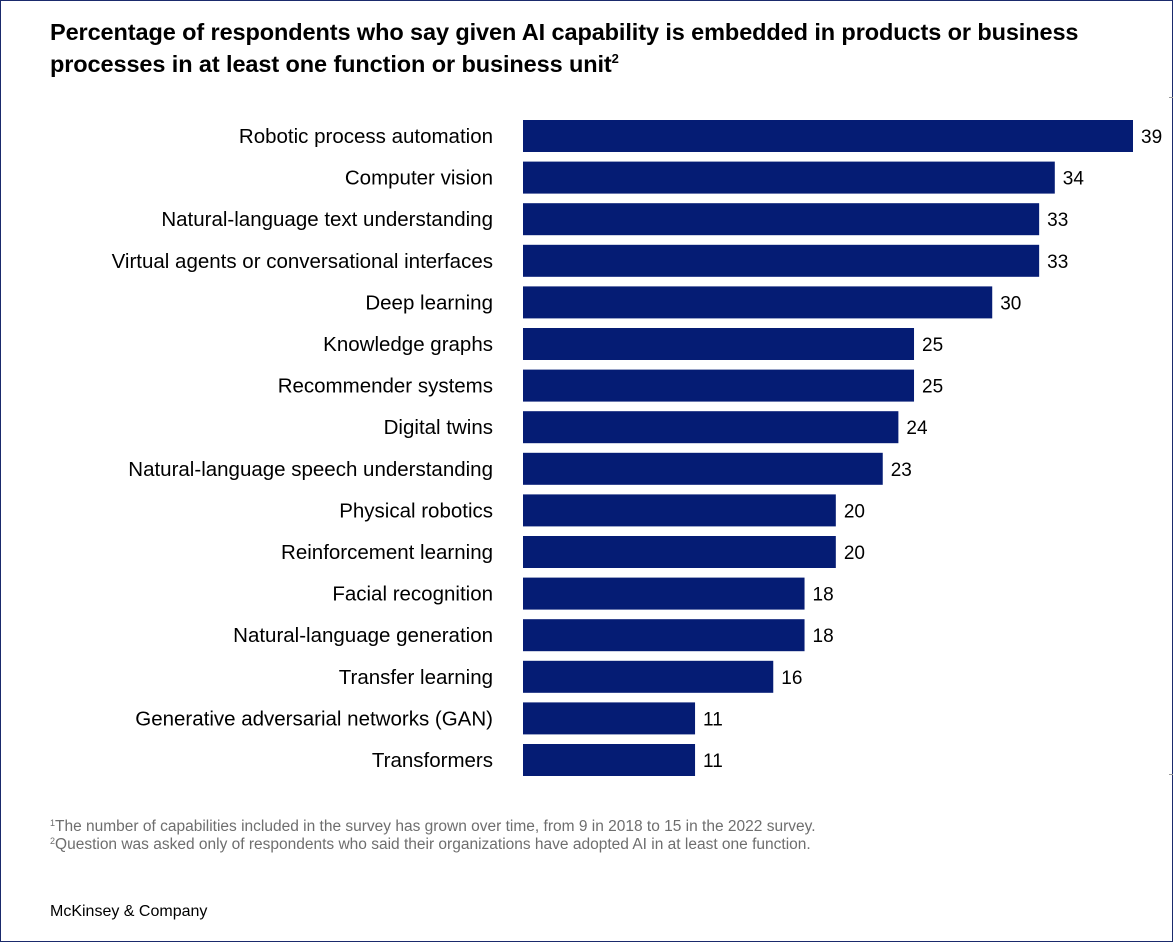  I want to click on category-label: Knowledge graphs, so click(408, 344).